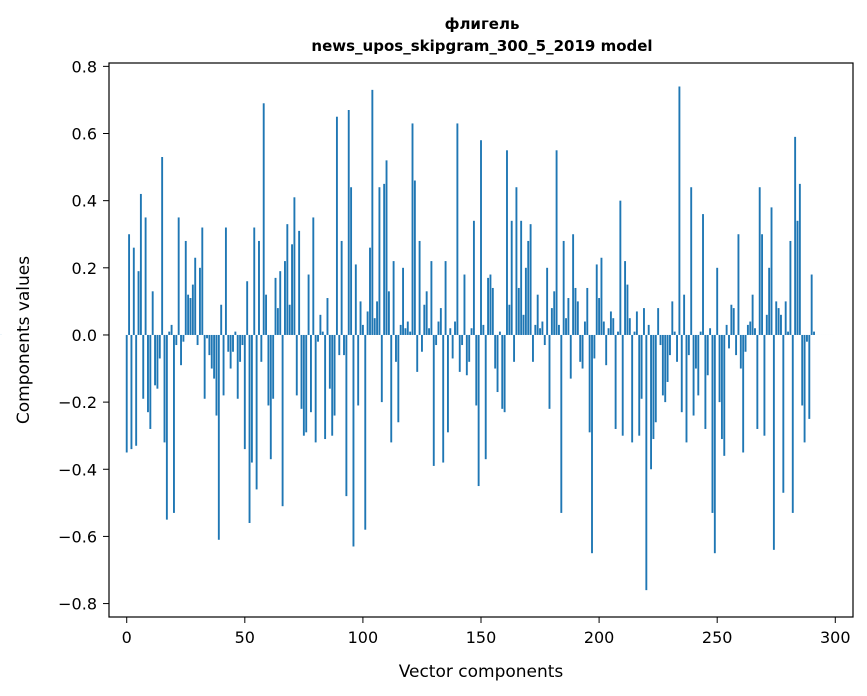  What do you see at coordinates (77, 469) in the screenshot?
I see `y-tick-label: −0.4` at bounding box center [77, 469].